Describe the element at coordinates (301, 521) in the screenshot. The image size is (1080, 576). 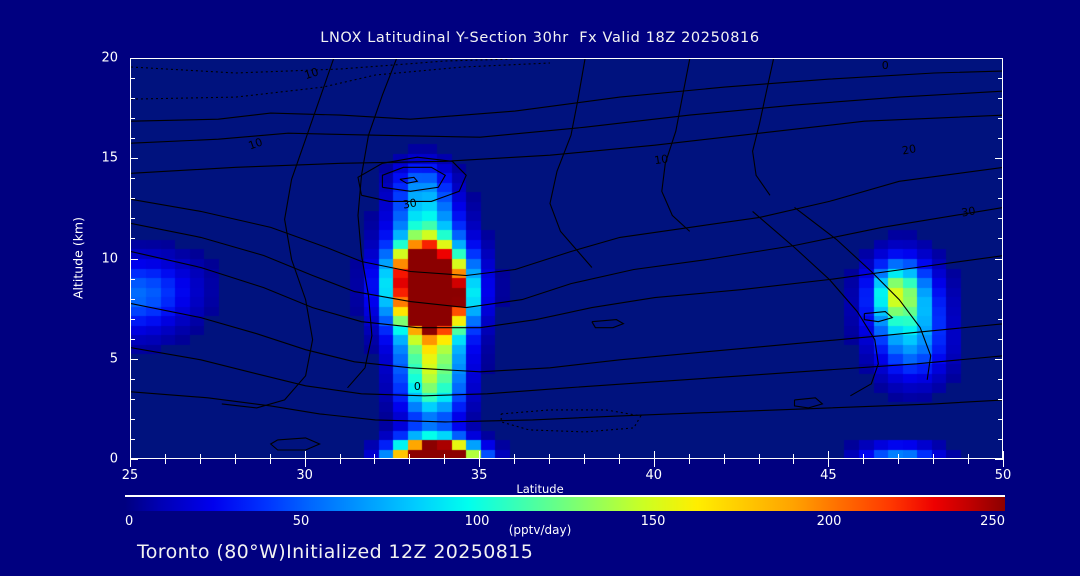
I see `colorbar-tick-label: 50` at that location.